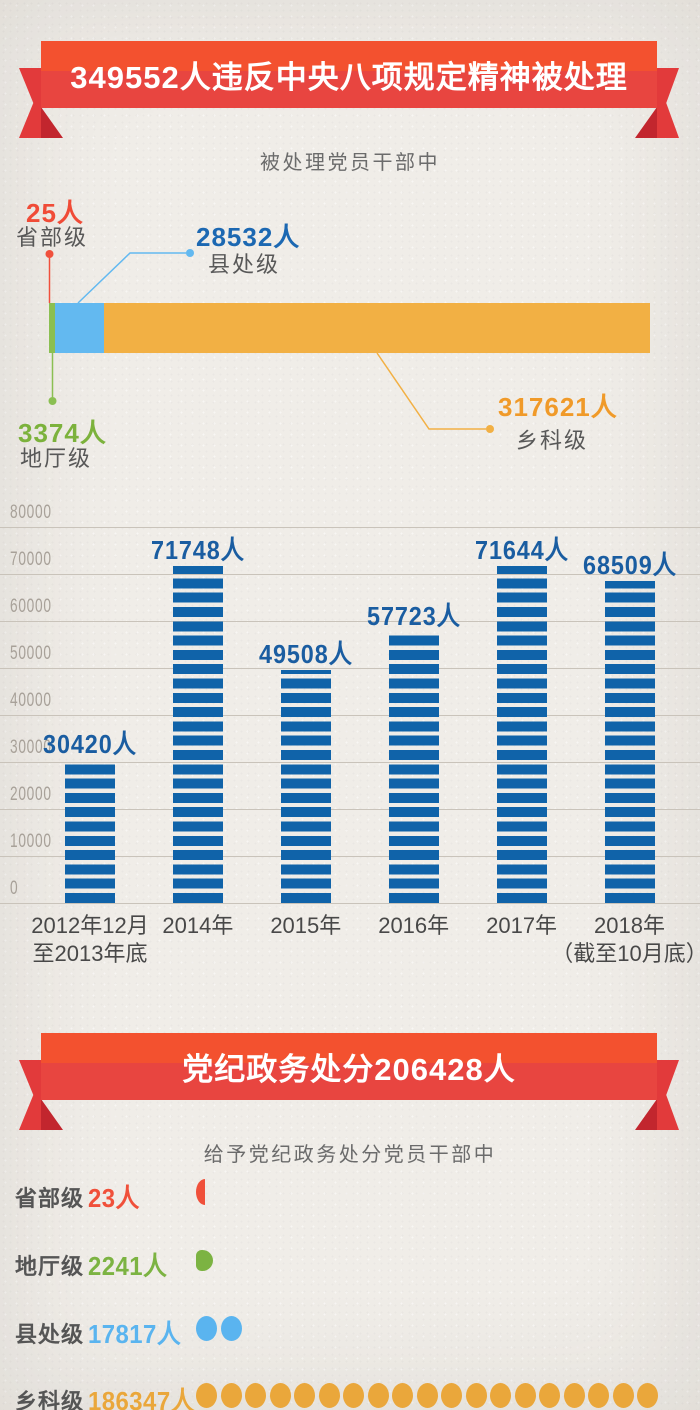 This screenshot has width=700, height=1410. I want to click on banner-top-ribbon: 349552人违反中央八项规定精神被处理, so click(350, 91).